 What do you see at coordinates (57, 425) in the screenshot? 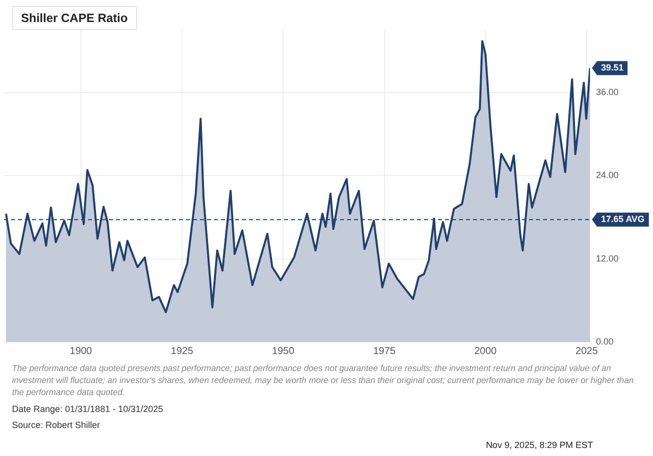
I see `source-note: Source: Robert Shiller` at bounding box center [57, 425].